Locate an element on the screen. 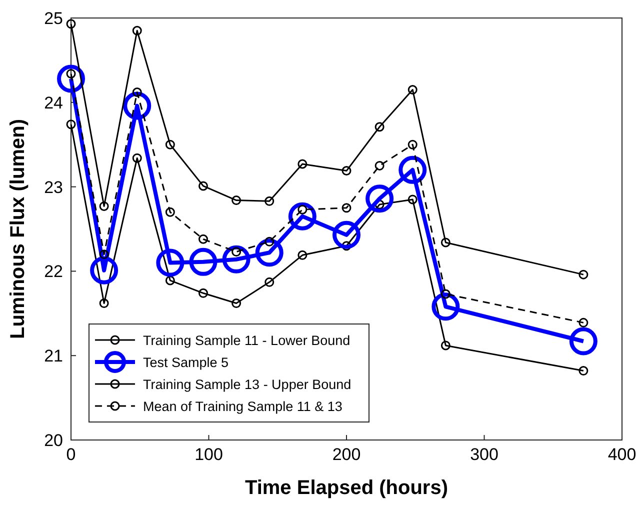  y-tick-label: 20 is located at coordinates (53, 440).